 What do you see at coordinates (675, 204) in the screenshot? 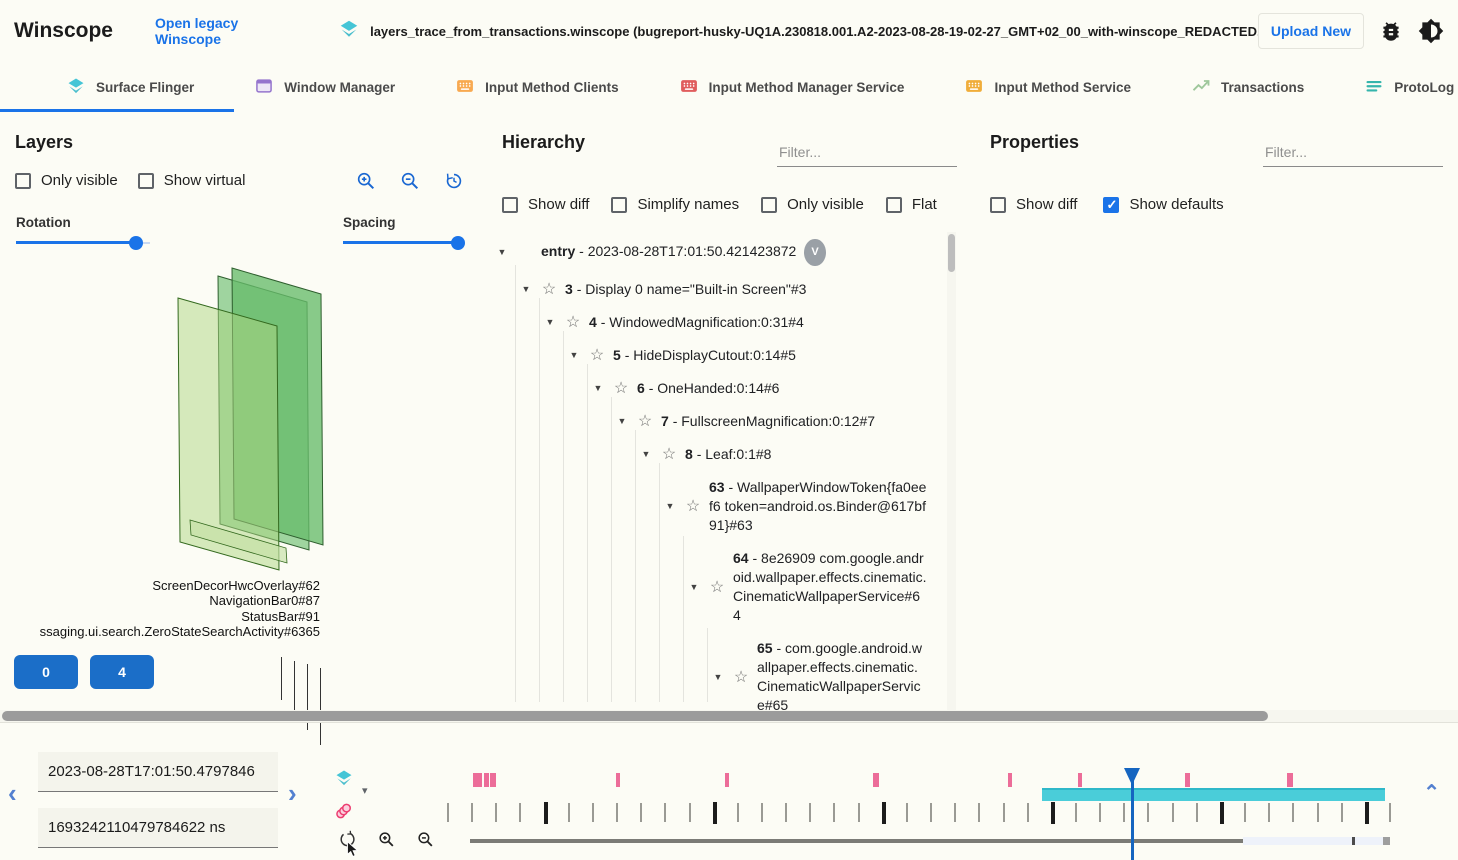
I see `hierarchy-option-checkbox: Simplify names` at bounding box center [675, 204].